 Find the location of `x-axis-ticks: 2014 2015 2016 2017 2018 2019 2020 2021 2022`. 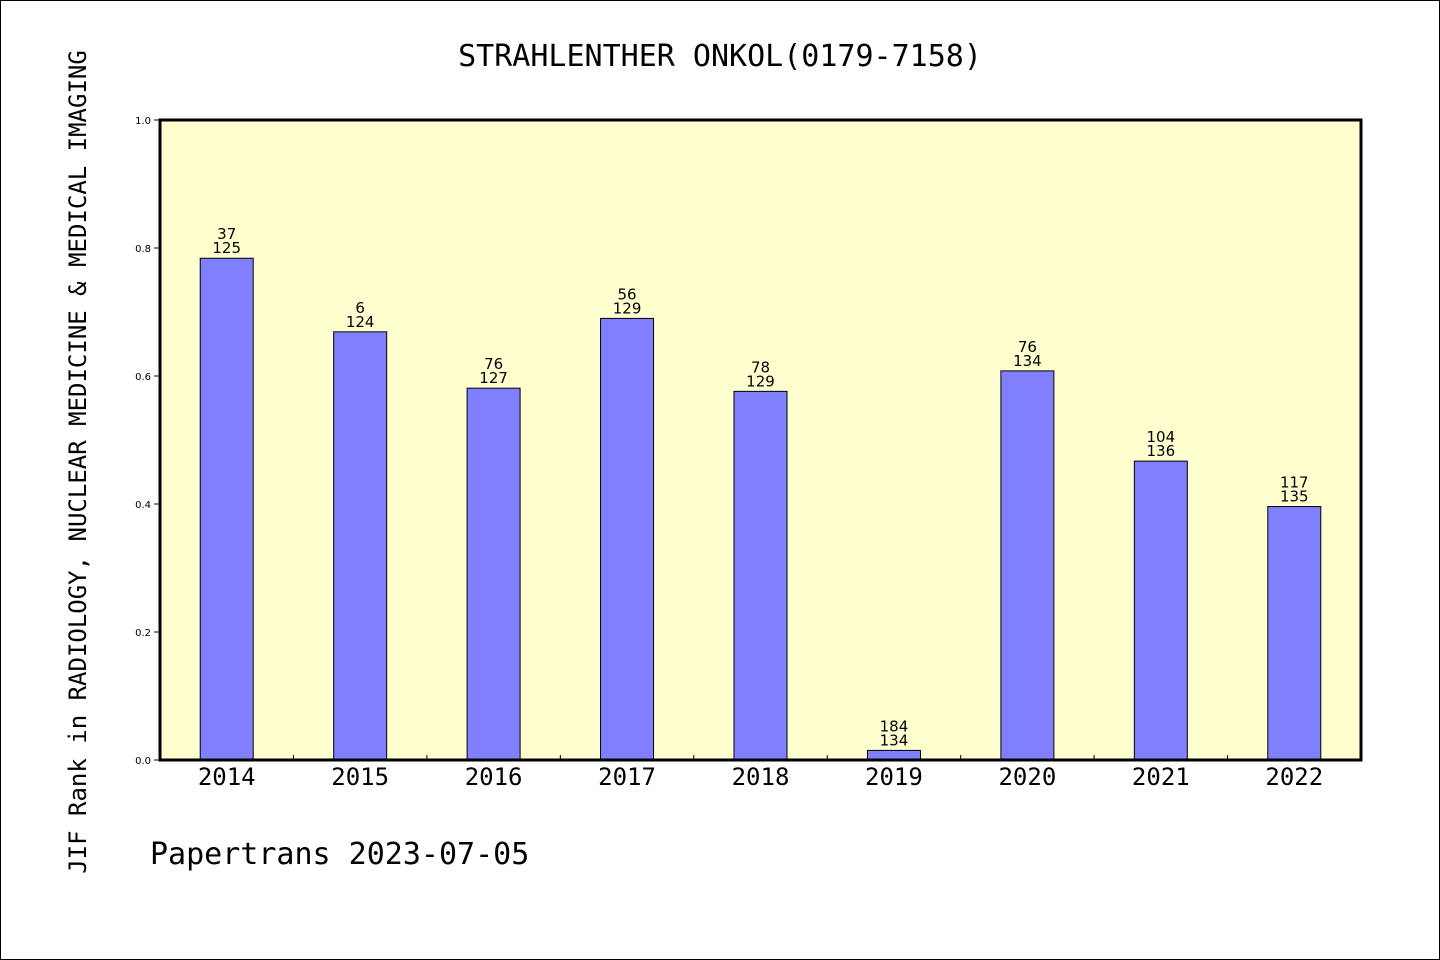

x-axis-ticks: 2014 2015 2016 2017 2018 2019 2020 2021 2022 is located at coordinates (760, 773).